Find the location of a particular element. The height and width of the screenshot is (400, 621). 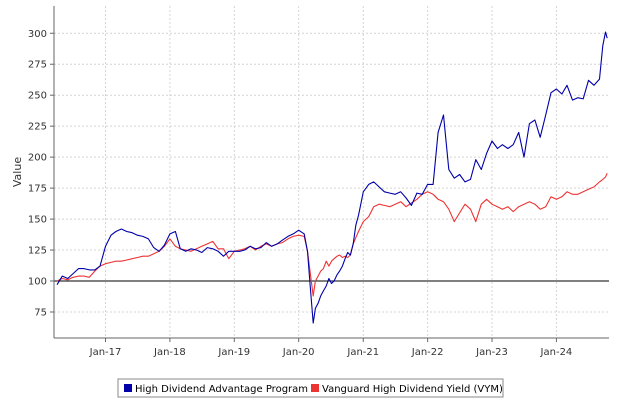

y-axis-ticks: 75 100 125 150 175 200 225 250 275 300 is located at coordinates (41, 173).